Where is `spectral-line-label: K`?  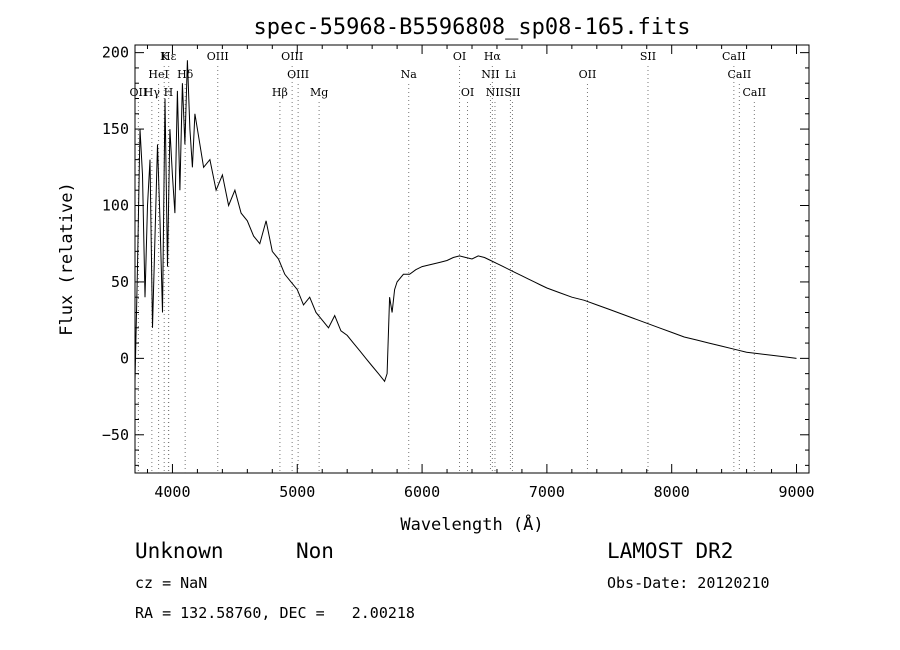
spectral-line-label: K is located at coordinates (164, 56).